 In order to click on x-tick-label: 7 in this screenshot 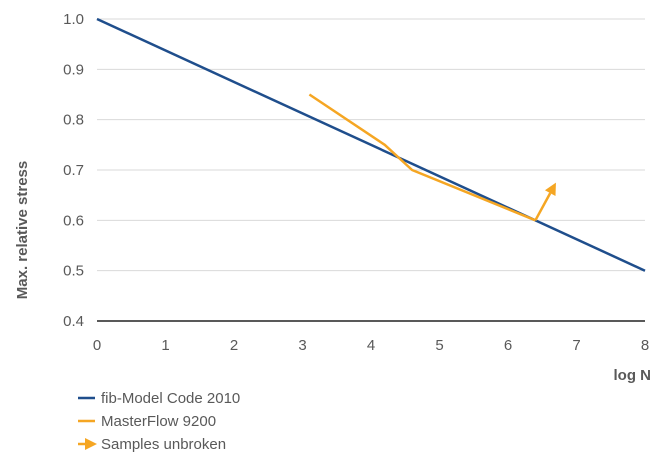, I will do `click(576, 345)`.